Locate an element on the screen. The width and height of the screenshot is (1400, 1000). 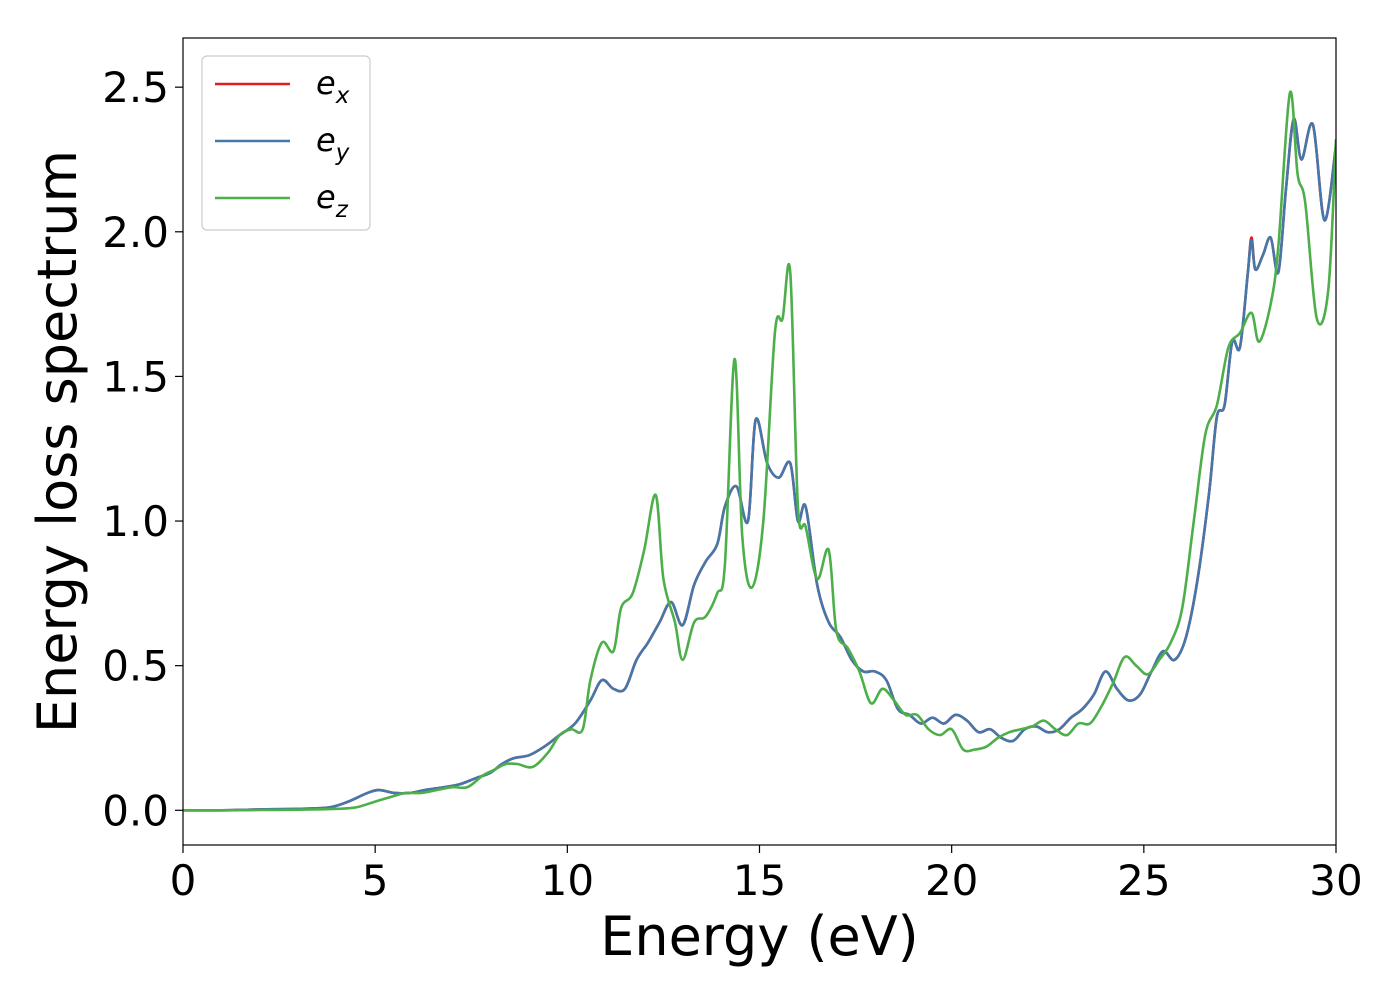
y-axis-ticks: 0.0 0.5 1.0 1.5 2.0 2.5 is located at coordinates (142, 449).